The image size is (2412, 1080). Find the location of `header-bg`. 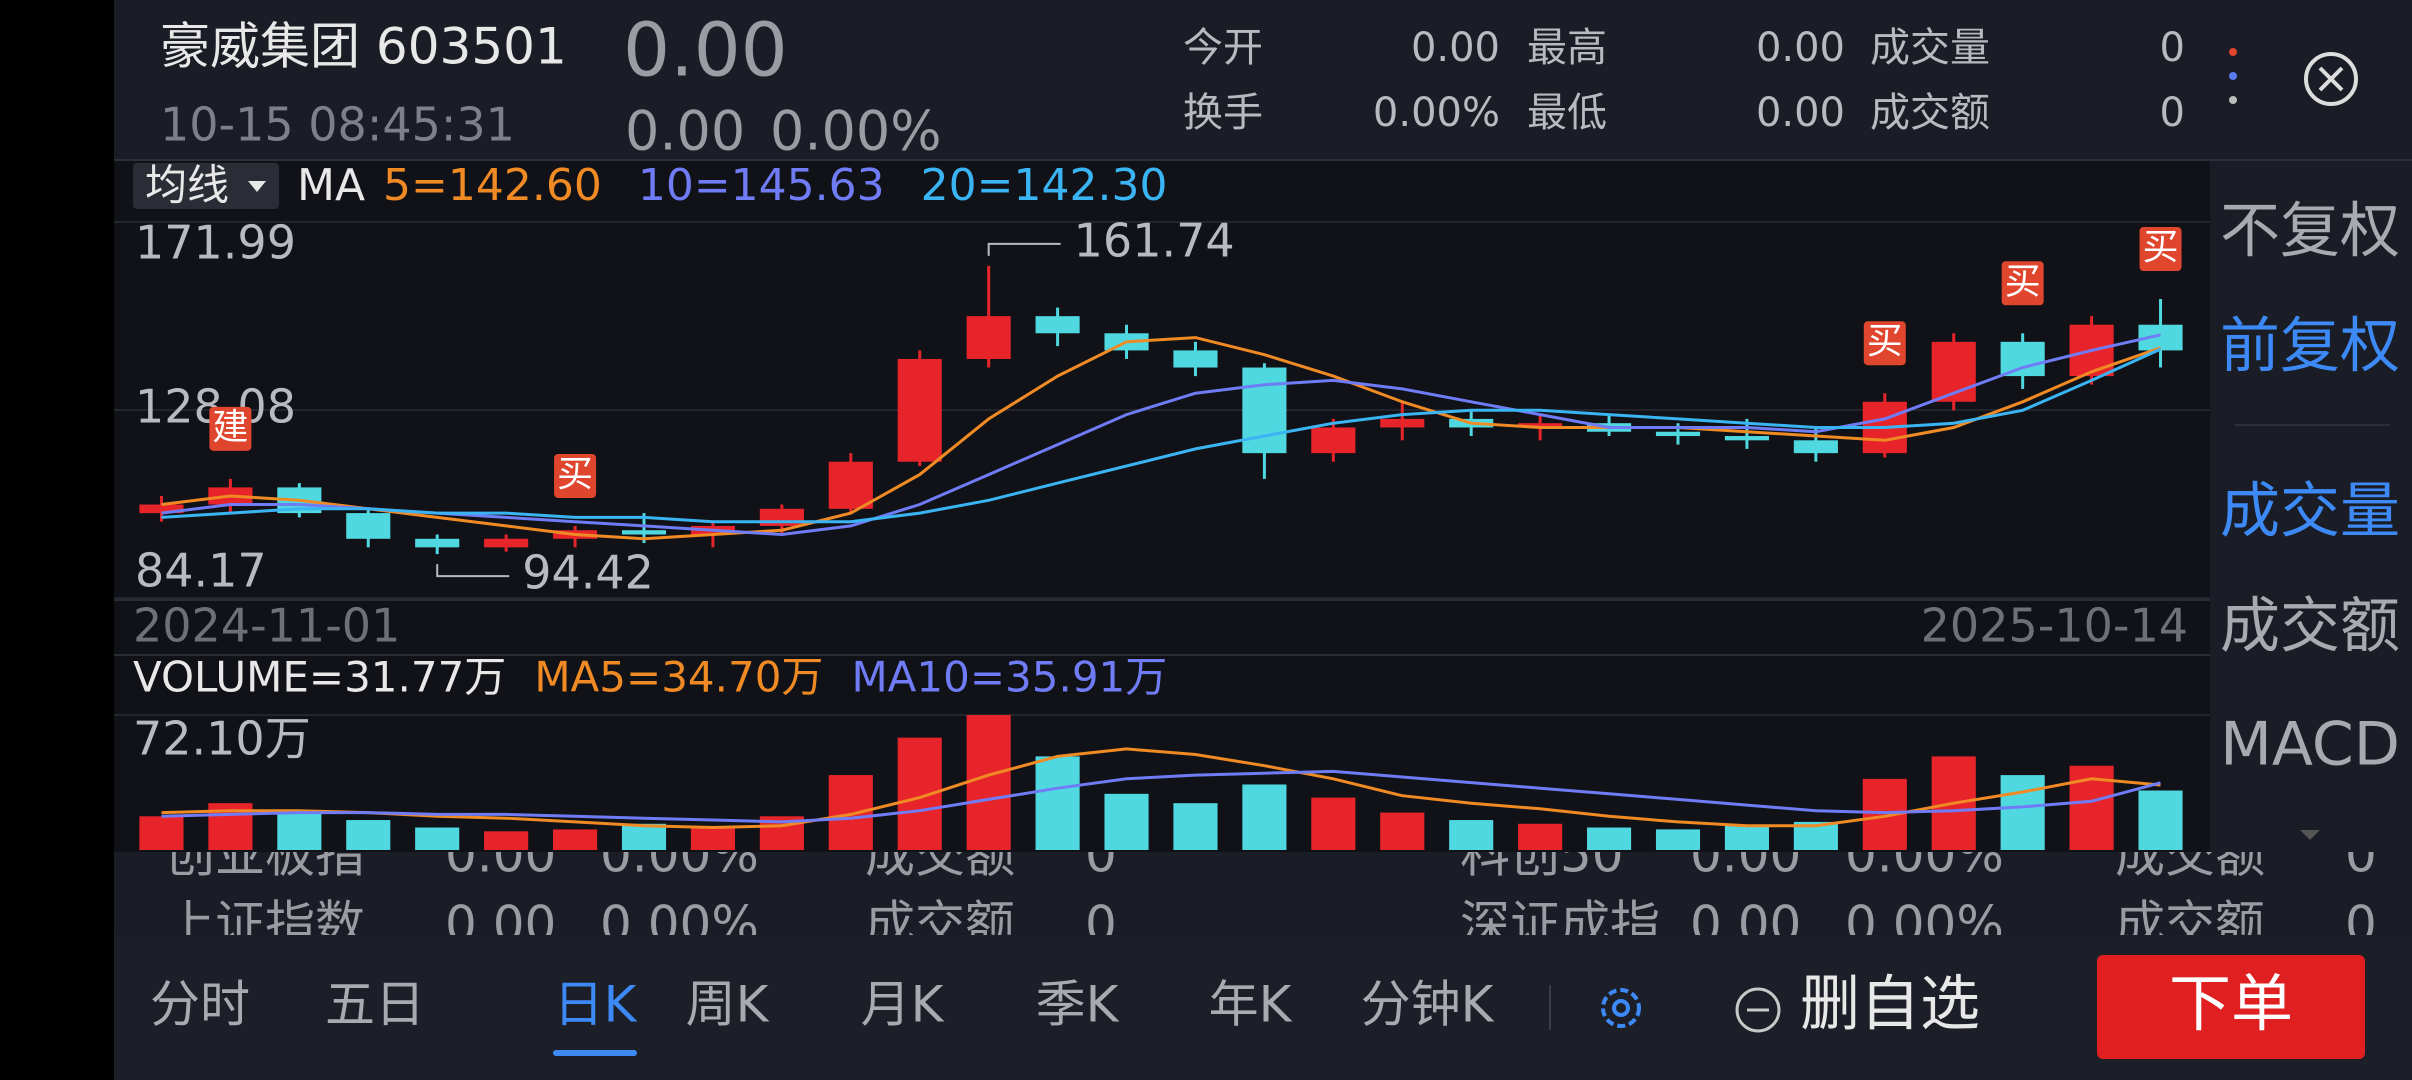

header-bg is located at coordinates (1263, 80).